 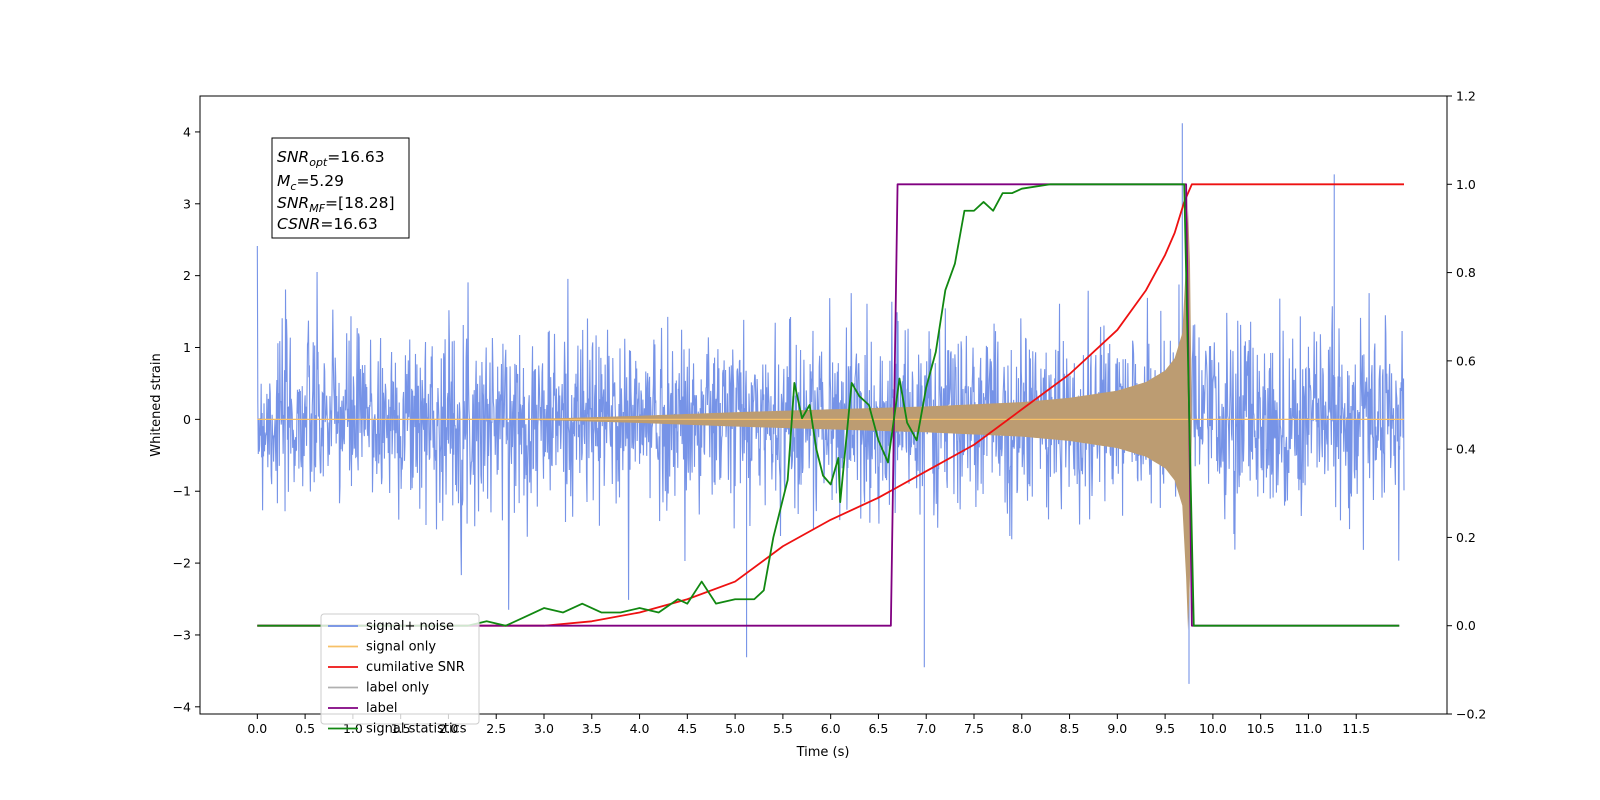 I want to click on x-tick-label: 9.0, so click(x=1117, y=728).